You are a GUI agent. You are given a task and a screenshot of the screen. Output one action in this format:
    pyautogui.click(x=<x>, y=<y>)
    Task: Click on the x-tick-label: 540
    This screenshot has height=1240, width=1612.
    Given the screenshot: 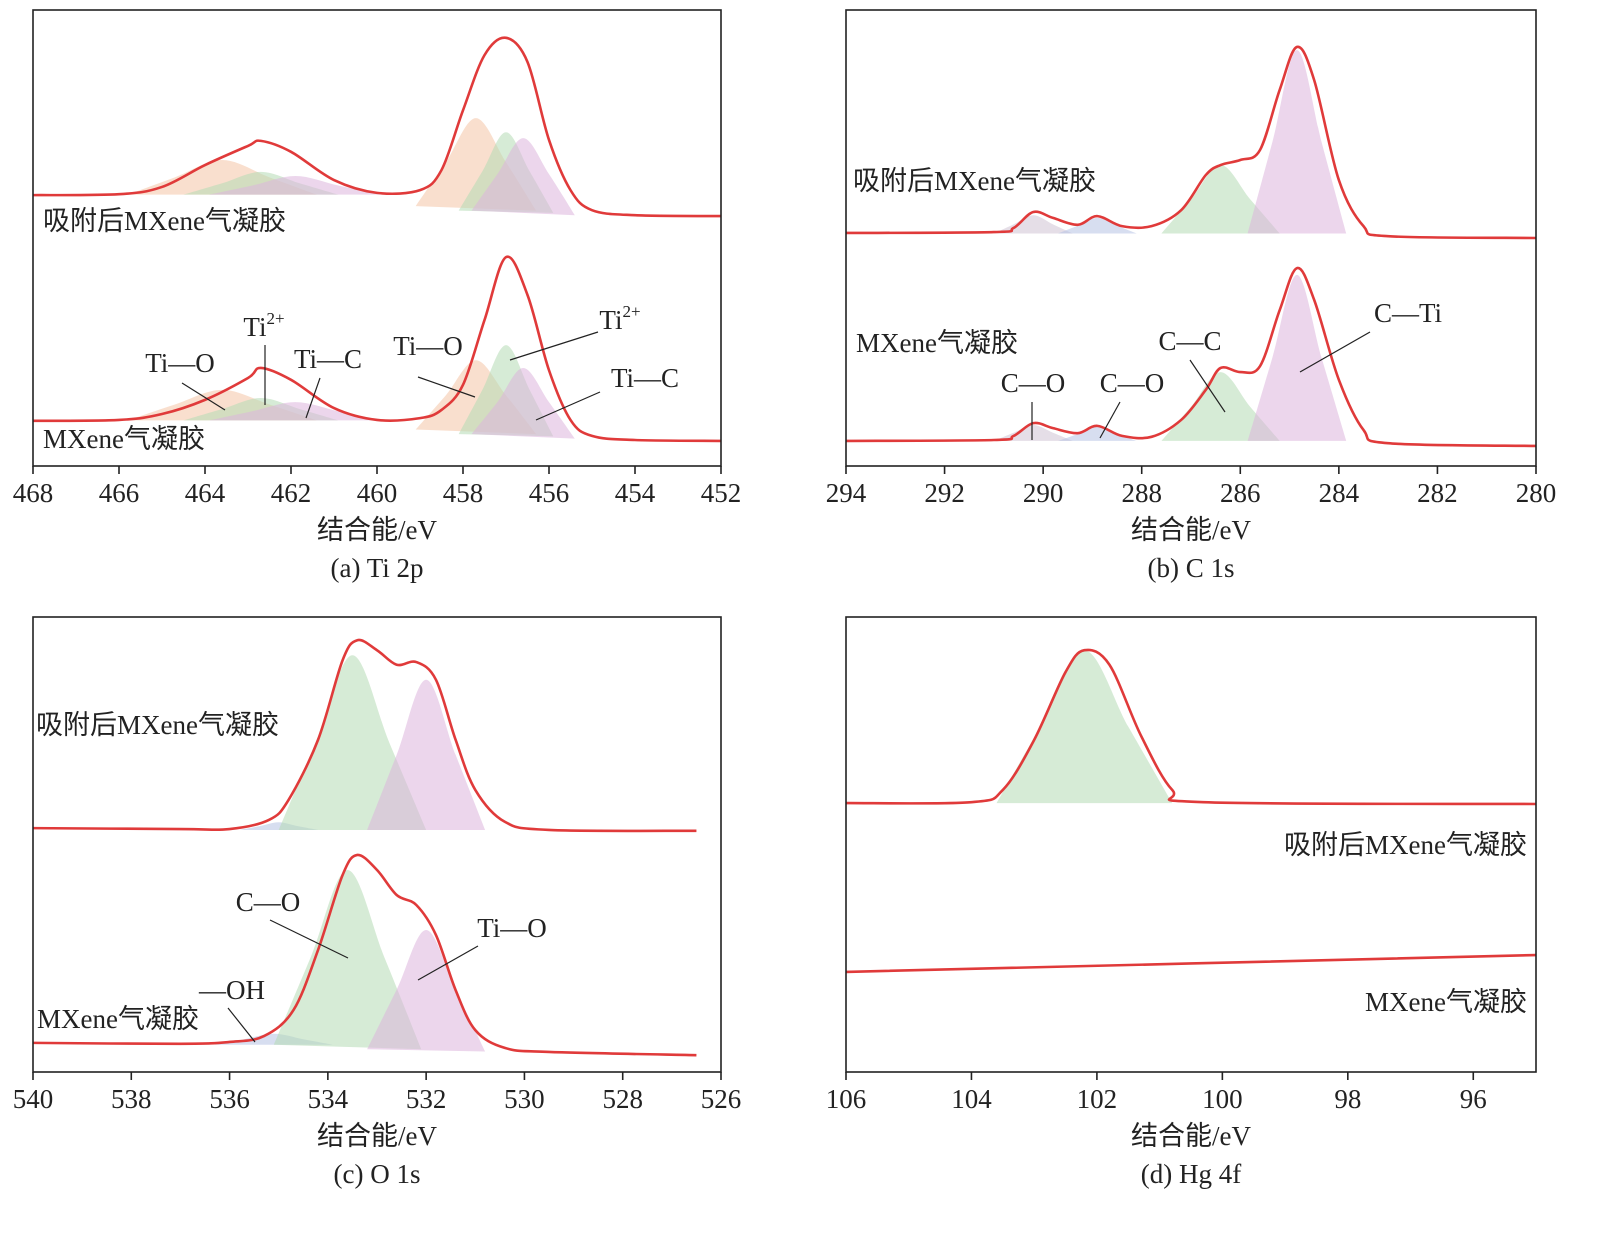 What is the action you would take?
    pyautogui.click(x=33, y=1099)
    